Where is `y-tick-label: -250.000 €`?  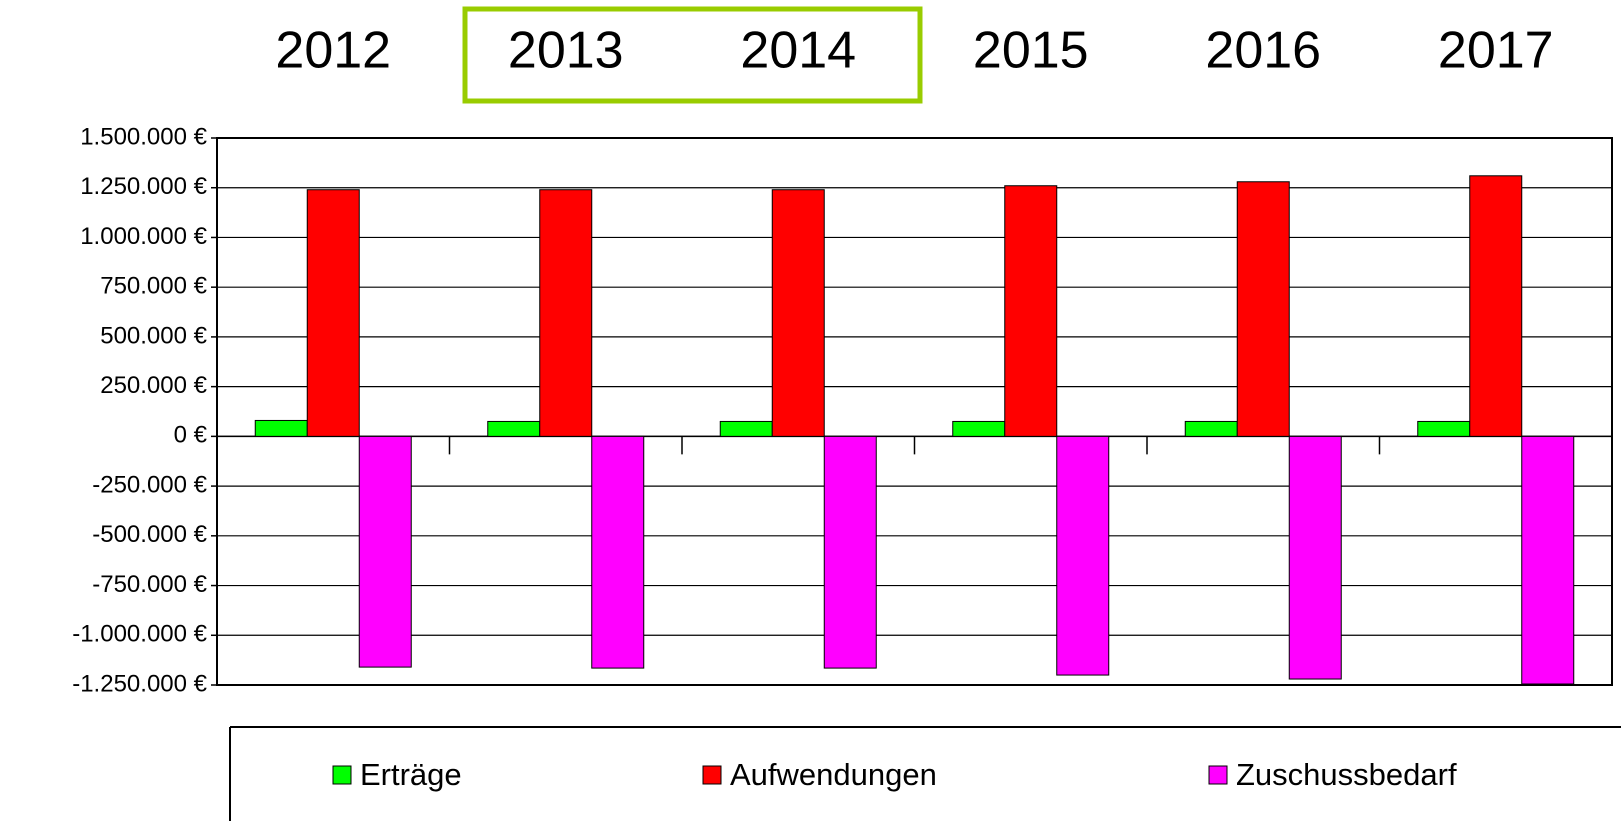
y-tick-label: -250.000 € is located at coordinates (149, 484).